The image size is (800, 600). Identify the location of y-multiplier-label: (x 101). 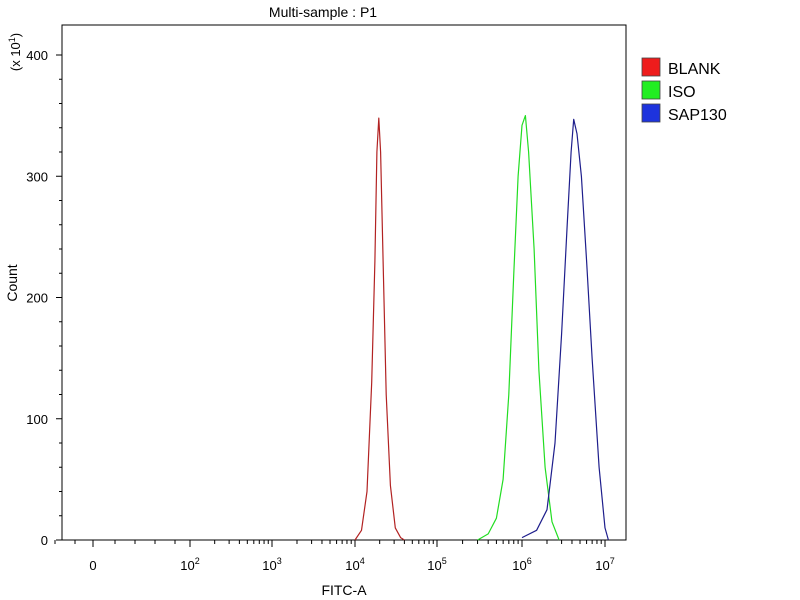
(15, 52).